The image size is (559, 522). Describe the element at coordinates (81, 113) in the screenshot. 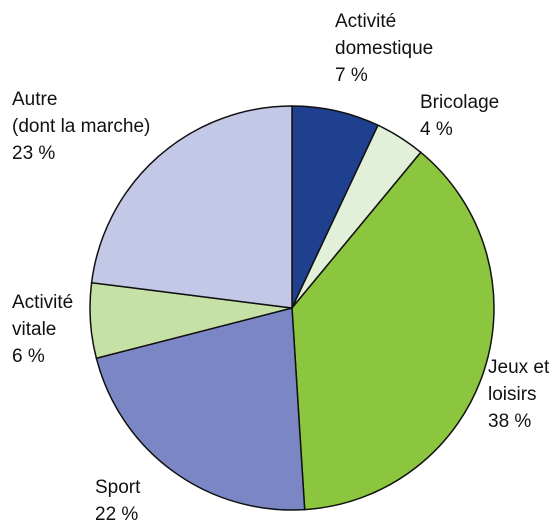

I see `slice-label: Autre (dont la marche)` at that location.